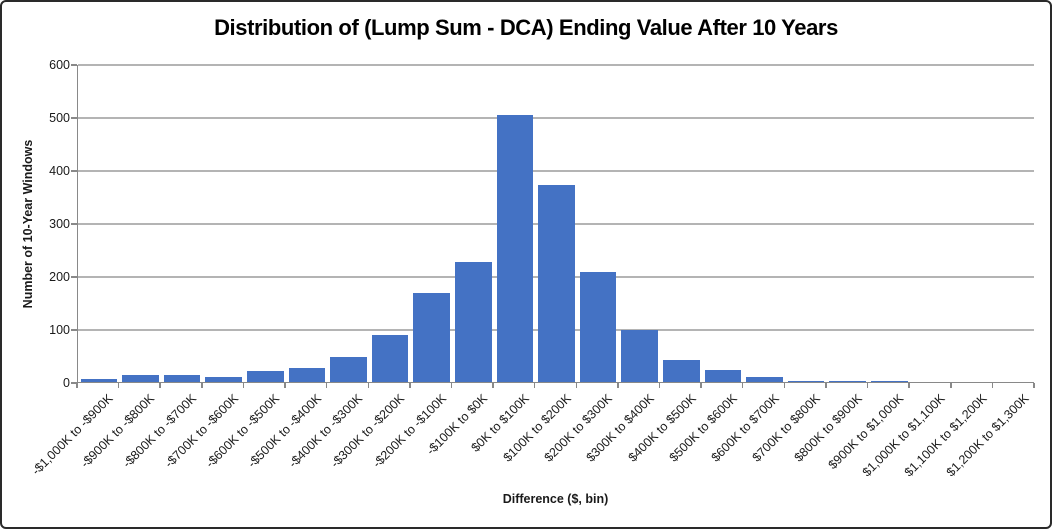 This screenshot has width=1052, height=529. I want to click on y-tick-label: 600, so click(59, 65).